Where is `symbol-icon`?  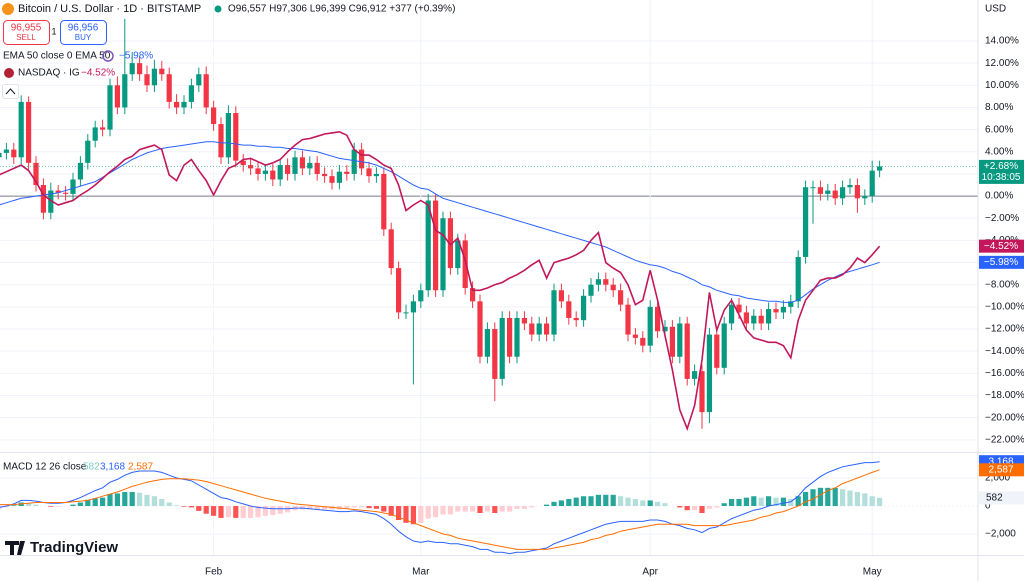
symbol-icon is located at coordinates (8, 9).